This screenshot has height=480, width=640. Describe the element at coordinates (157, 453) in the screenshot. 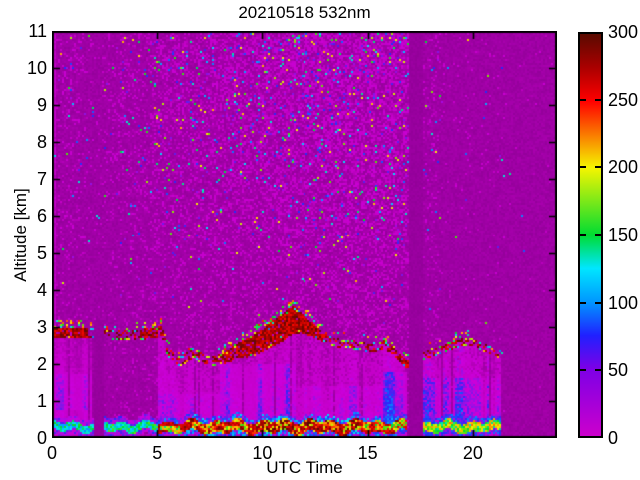

I see `x-tick-label: 5` at that location.